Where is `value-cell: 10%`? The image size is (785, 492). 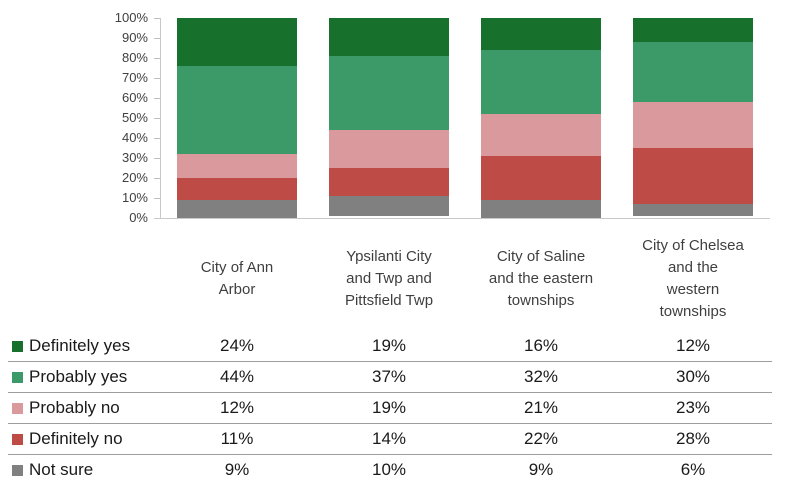 value-cell: 10% is located at coordinates (389, 469).